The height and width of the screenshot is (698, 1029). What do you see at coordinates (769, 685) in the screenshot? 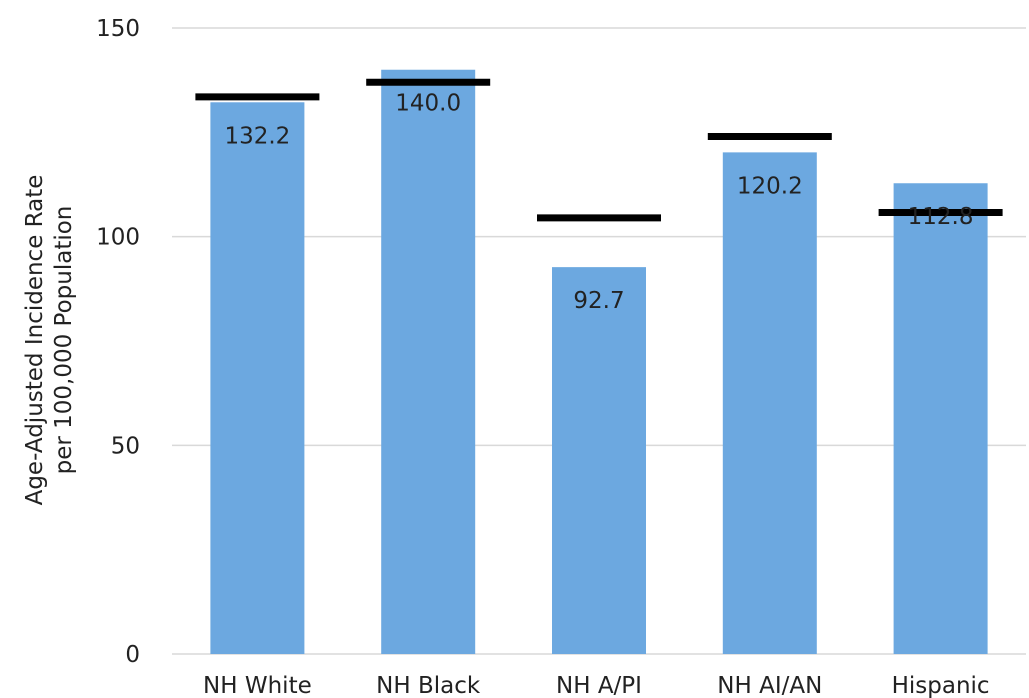
I see `x-category-label-3: NH AI/AN` at bounding box center [769, 685].